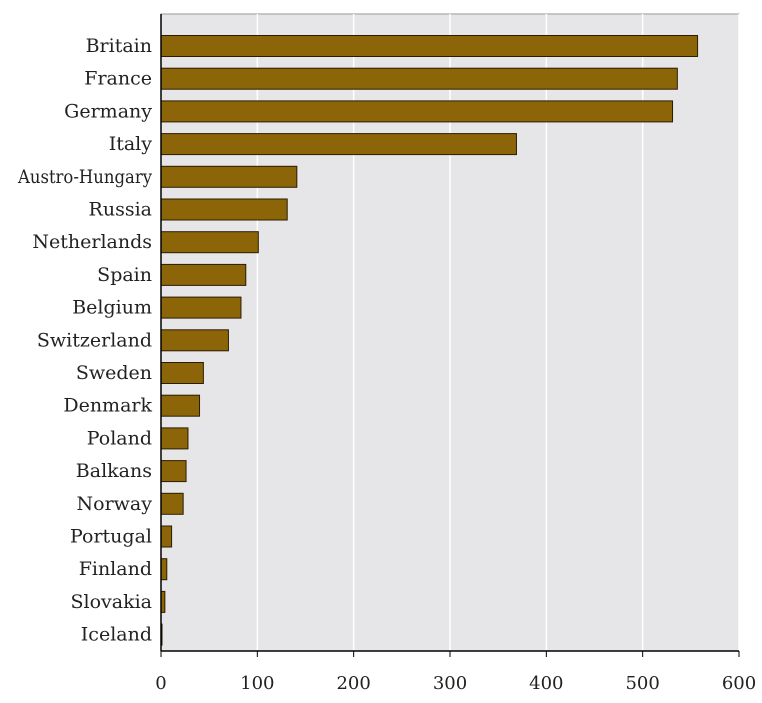  I want to click on bar-finland, so click(164, 569).